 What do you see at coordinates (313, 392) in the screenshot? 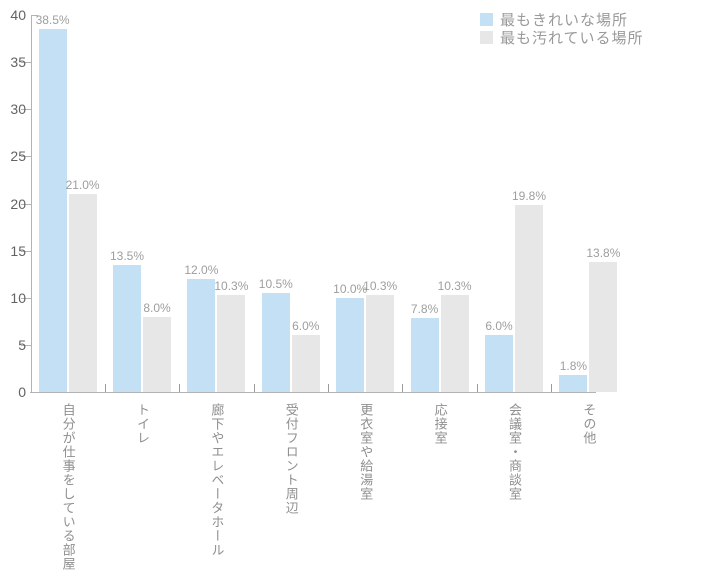
I see `x-axis-line` at bounding box center [313, 392].